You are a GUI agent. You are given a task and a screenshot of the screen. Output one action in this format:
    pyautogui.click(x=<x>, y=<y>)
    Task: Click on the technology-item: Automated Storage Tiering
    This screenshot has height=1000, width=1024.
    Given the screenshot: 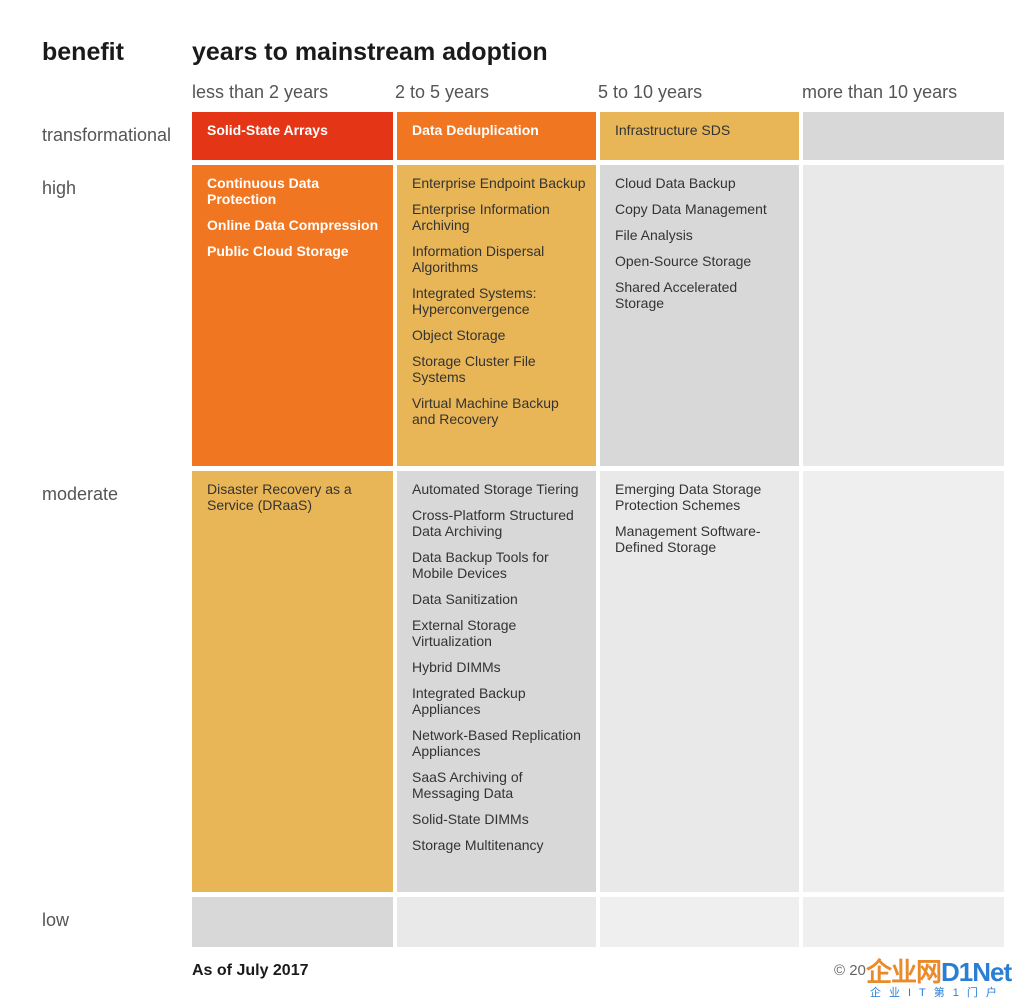 What is the action you would take?
    pyautogui.click(x=495, y=489)
    